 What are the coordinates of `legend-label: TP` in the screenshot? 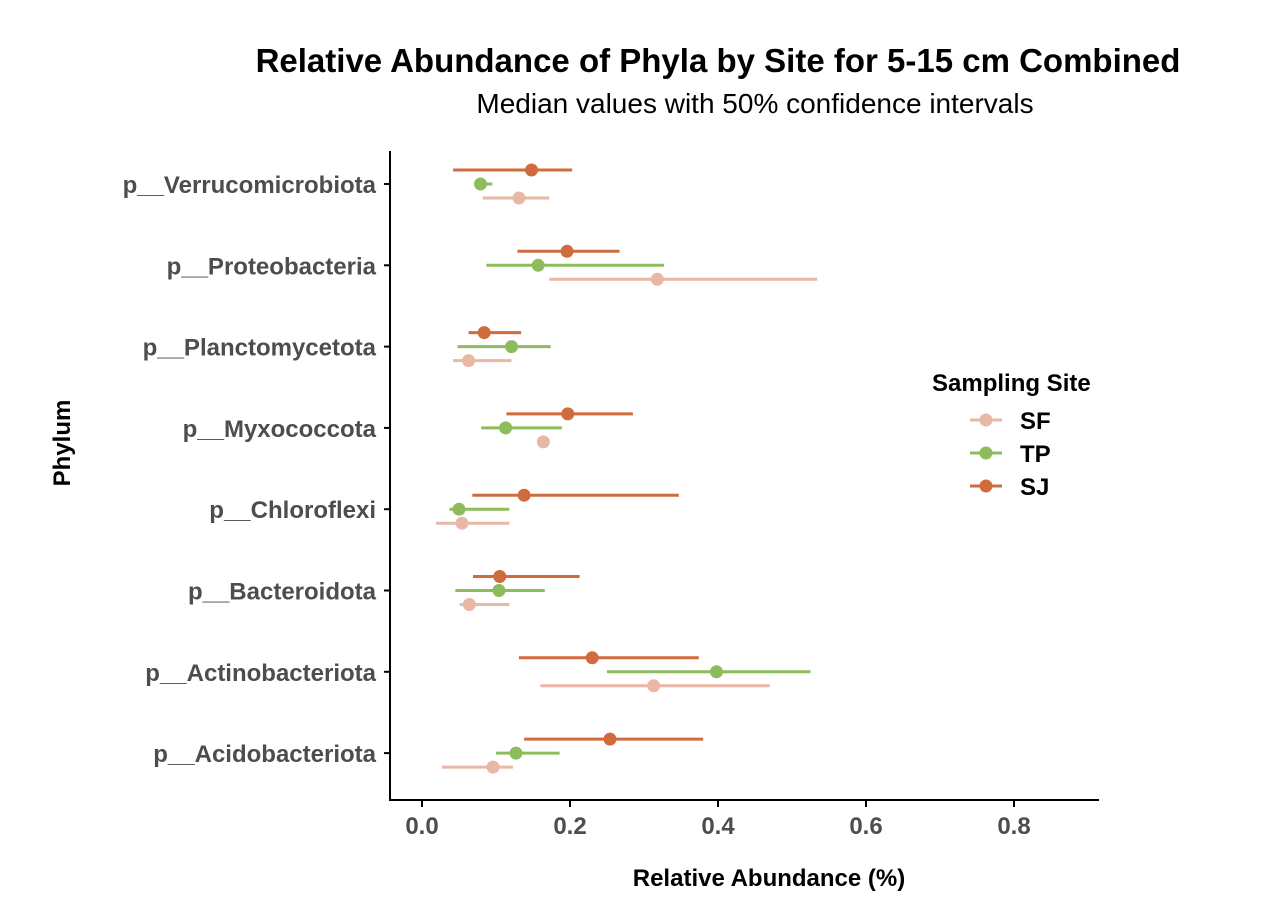 It's located at (1035, 454).